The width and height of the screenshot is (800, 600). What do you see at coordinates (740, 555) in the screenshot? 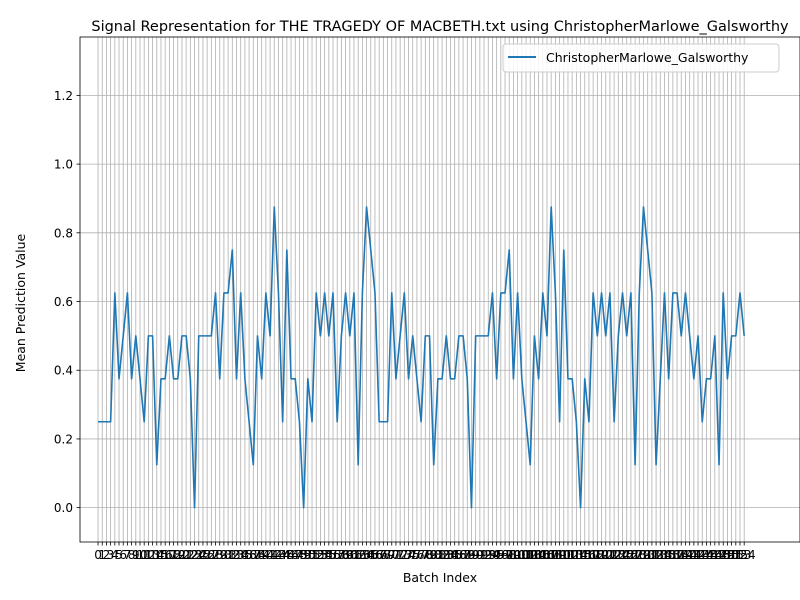
I see `x-tick-label: 153` at bounding box center [740, 555].